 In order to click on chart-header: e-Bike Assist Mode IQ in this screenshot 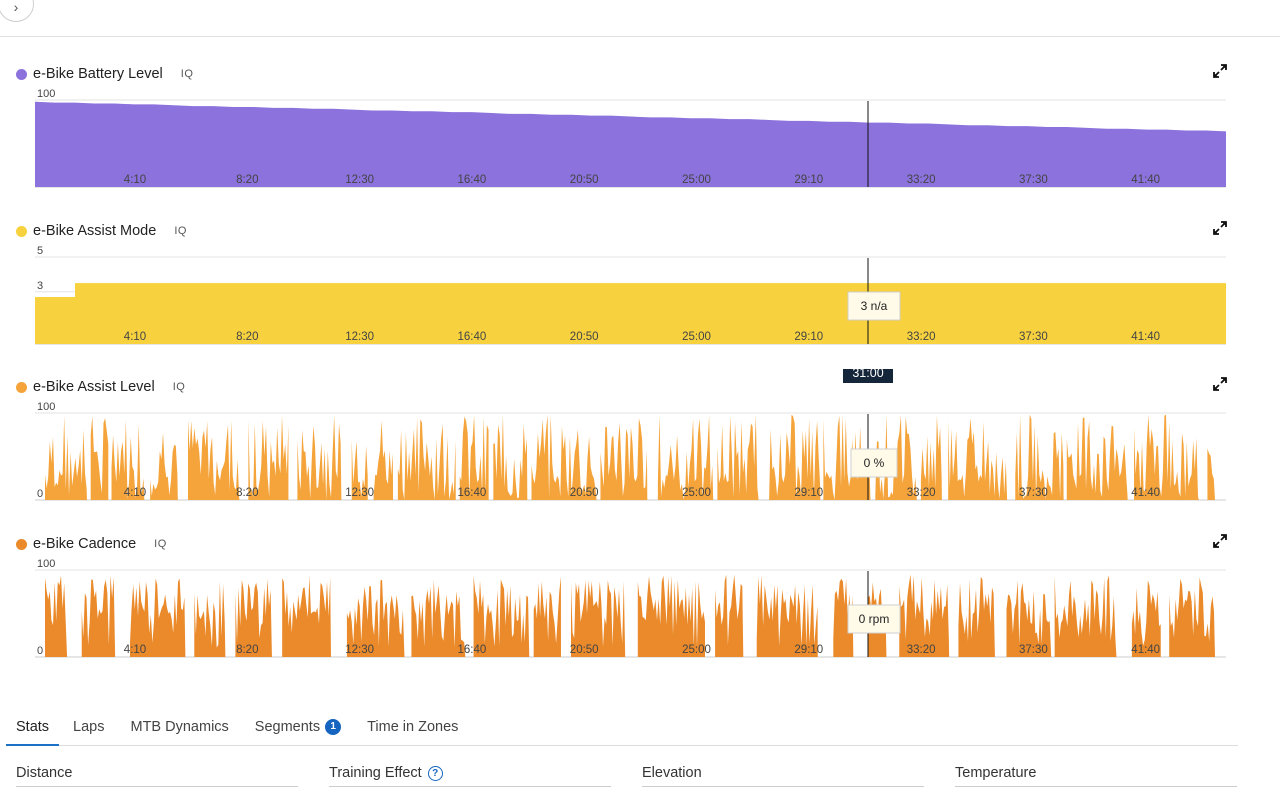, I will do `click(101, 231)`.